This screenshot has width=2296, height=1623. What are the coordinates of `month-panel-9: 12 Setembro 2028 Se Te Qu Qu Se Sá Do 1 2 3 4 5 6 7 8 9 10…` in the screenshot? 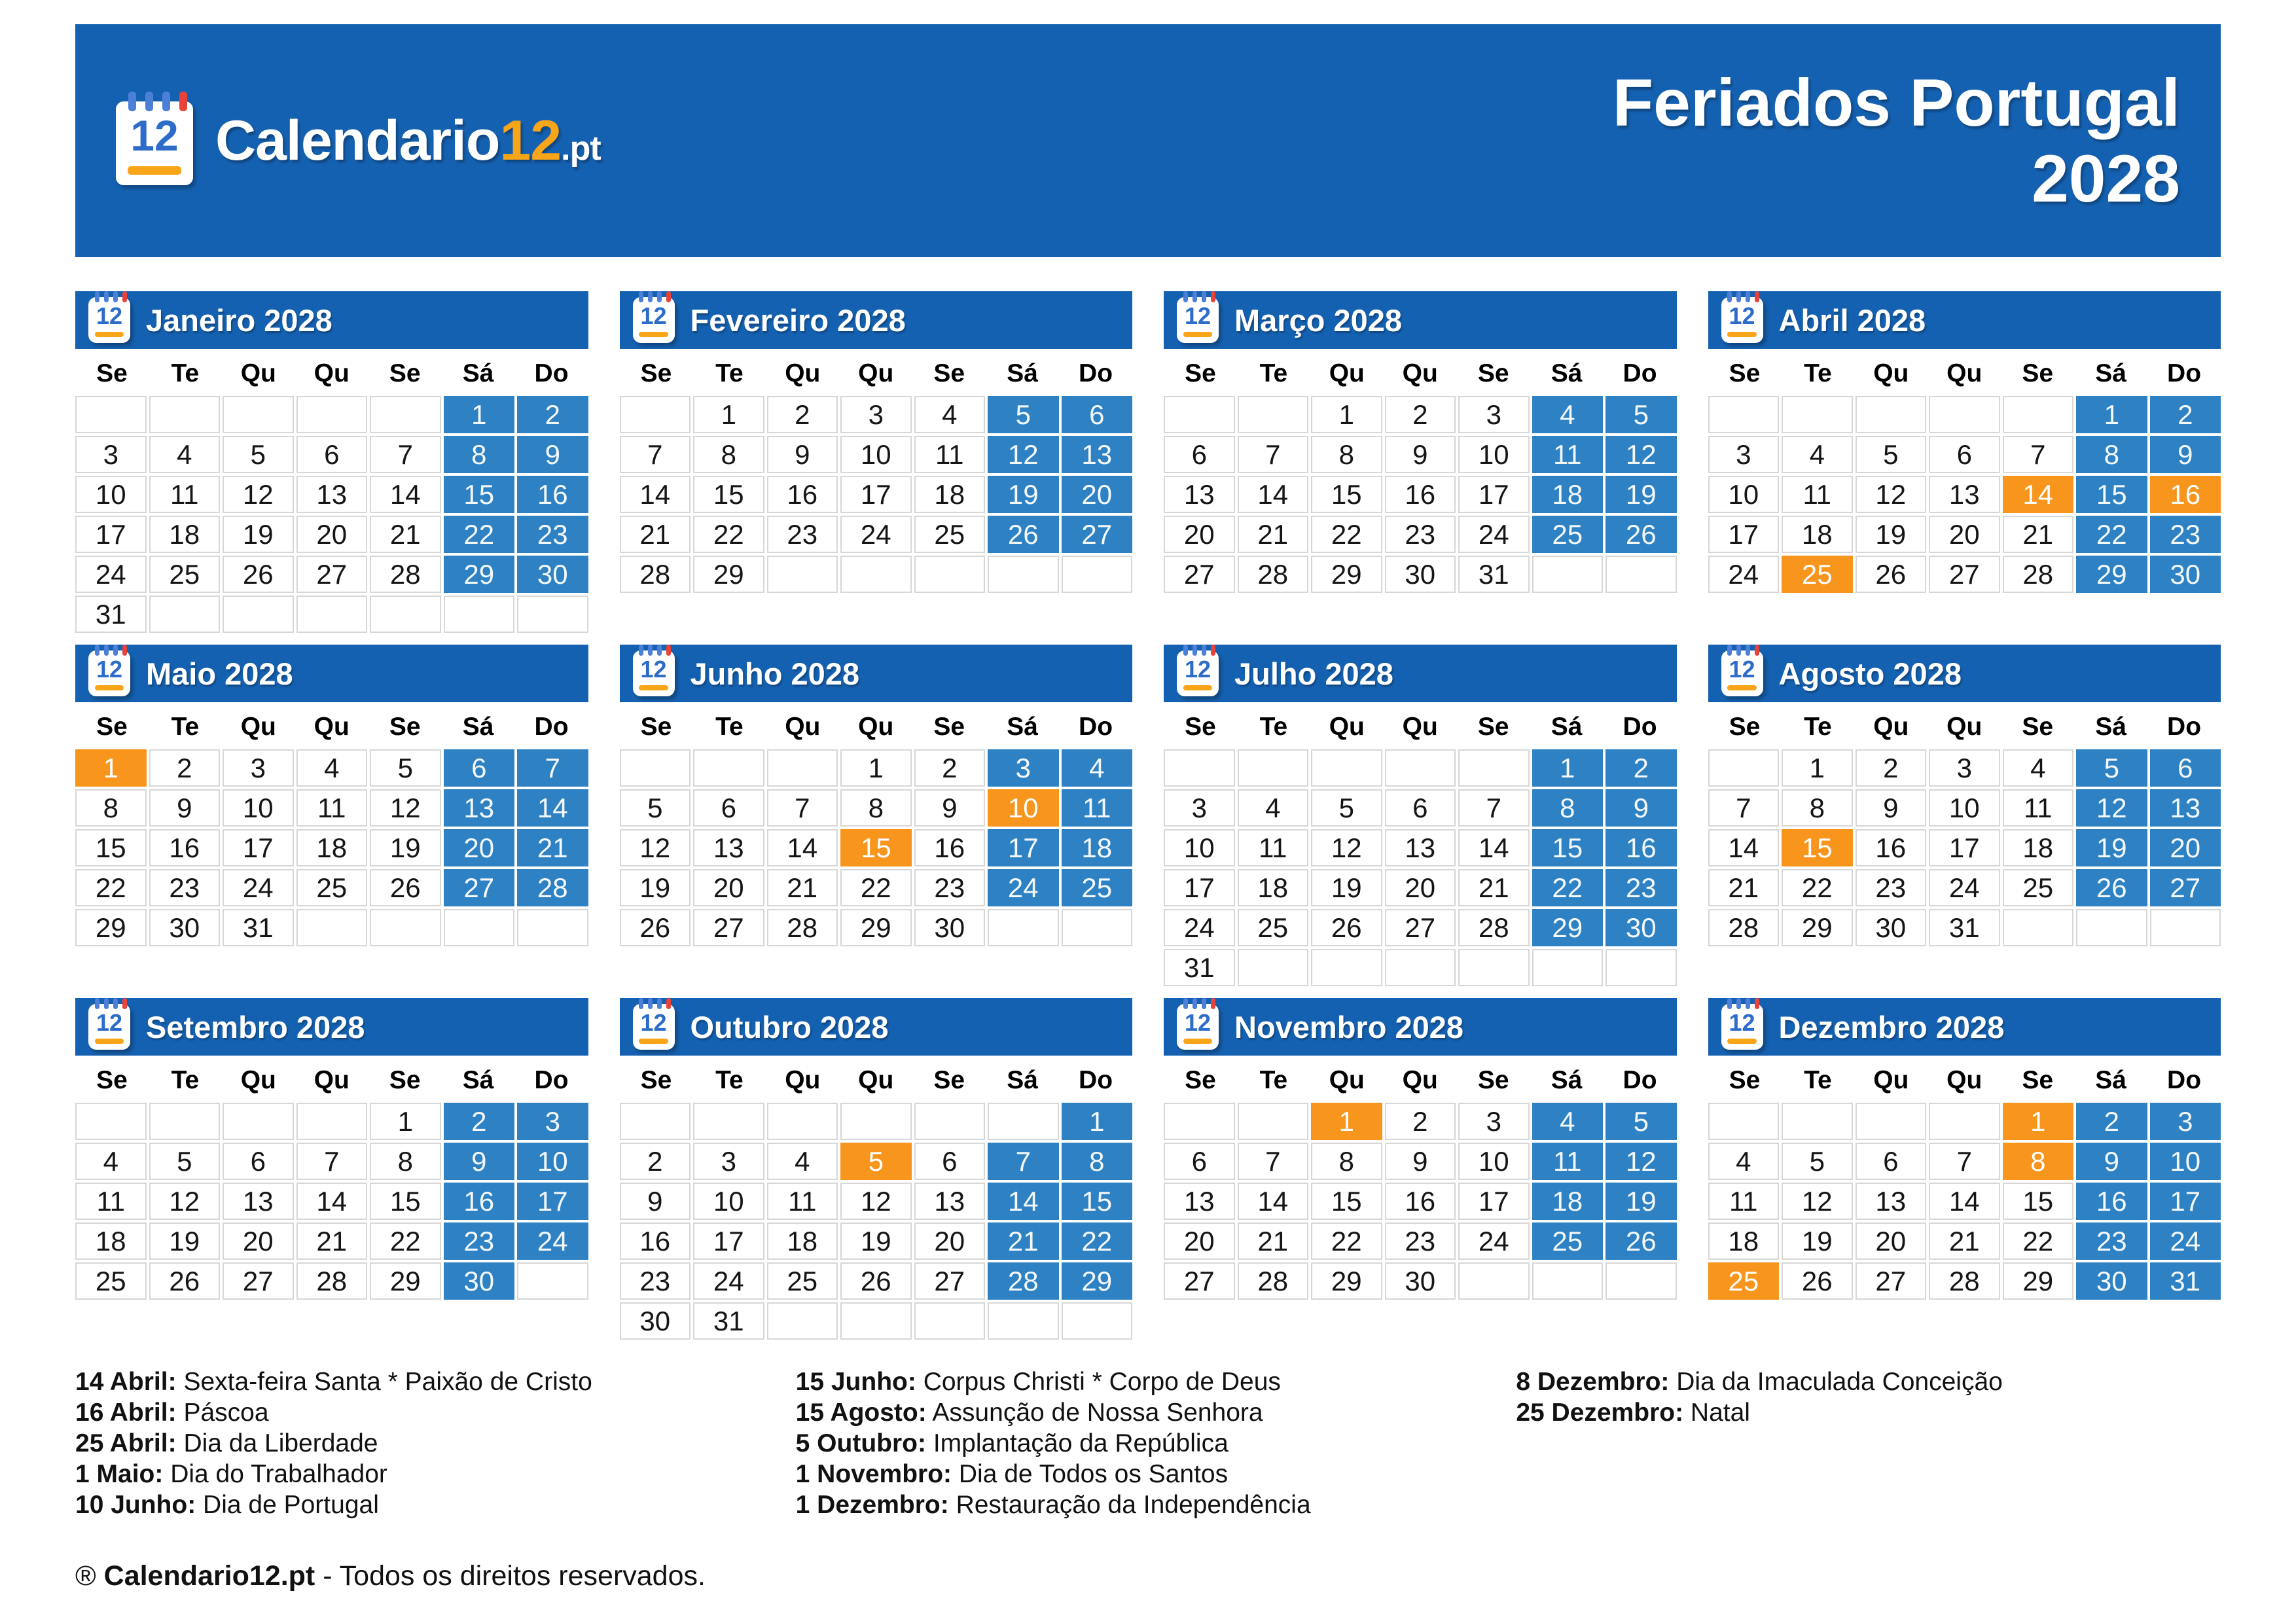 It's located at (331, 1149).